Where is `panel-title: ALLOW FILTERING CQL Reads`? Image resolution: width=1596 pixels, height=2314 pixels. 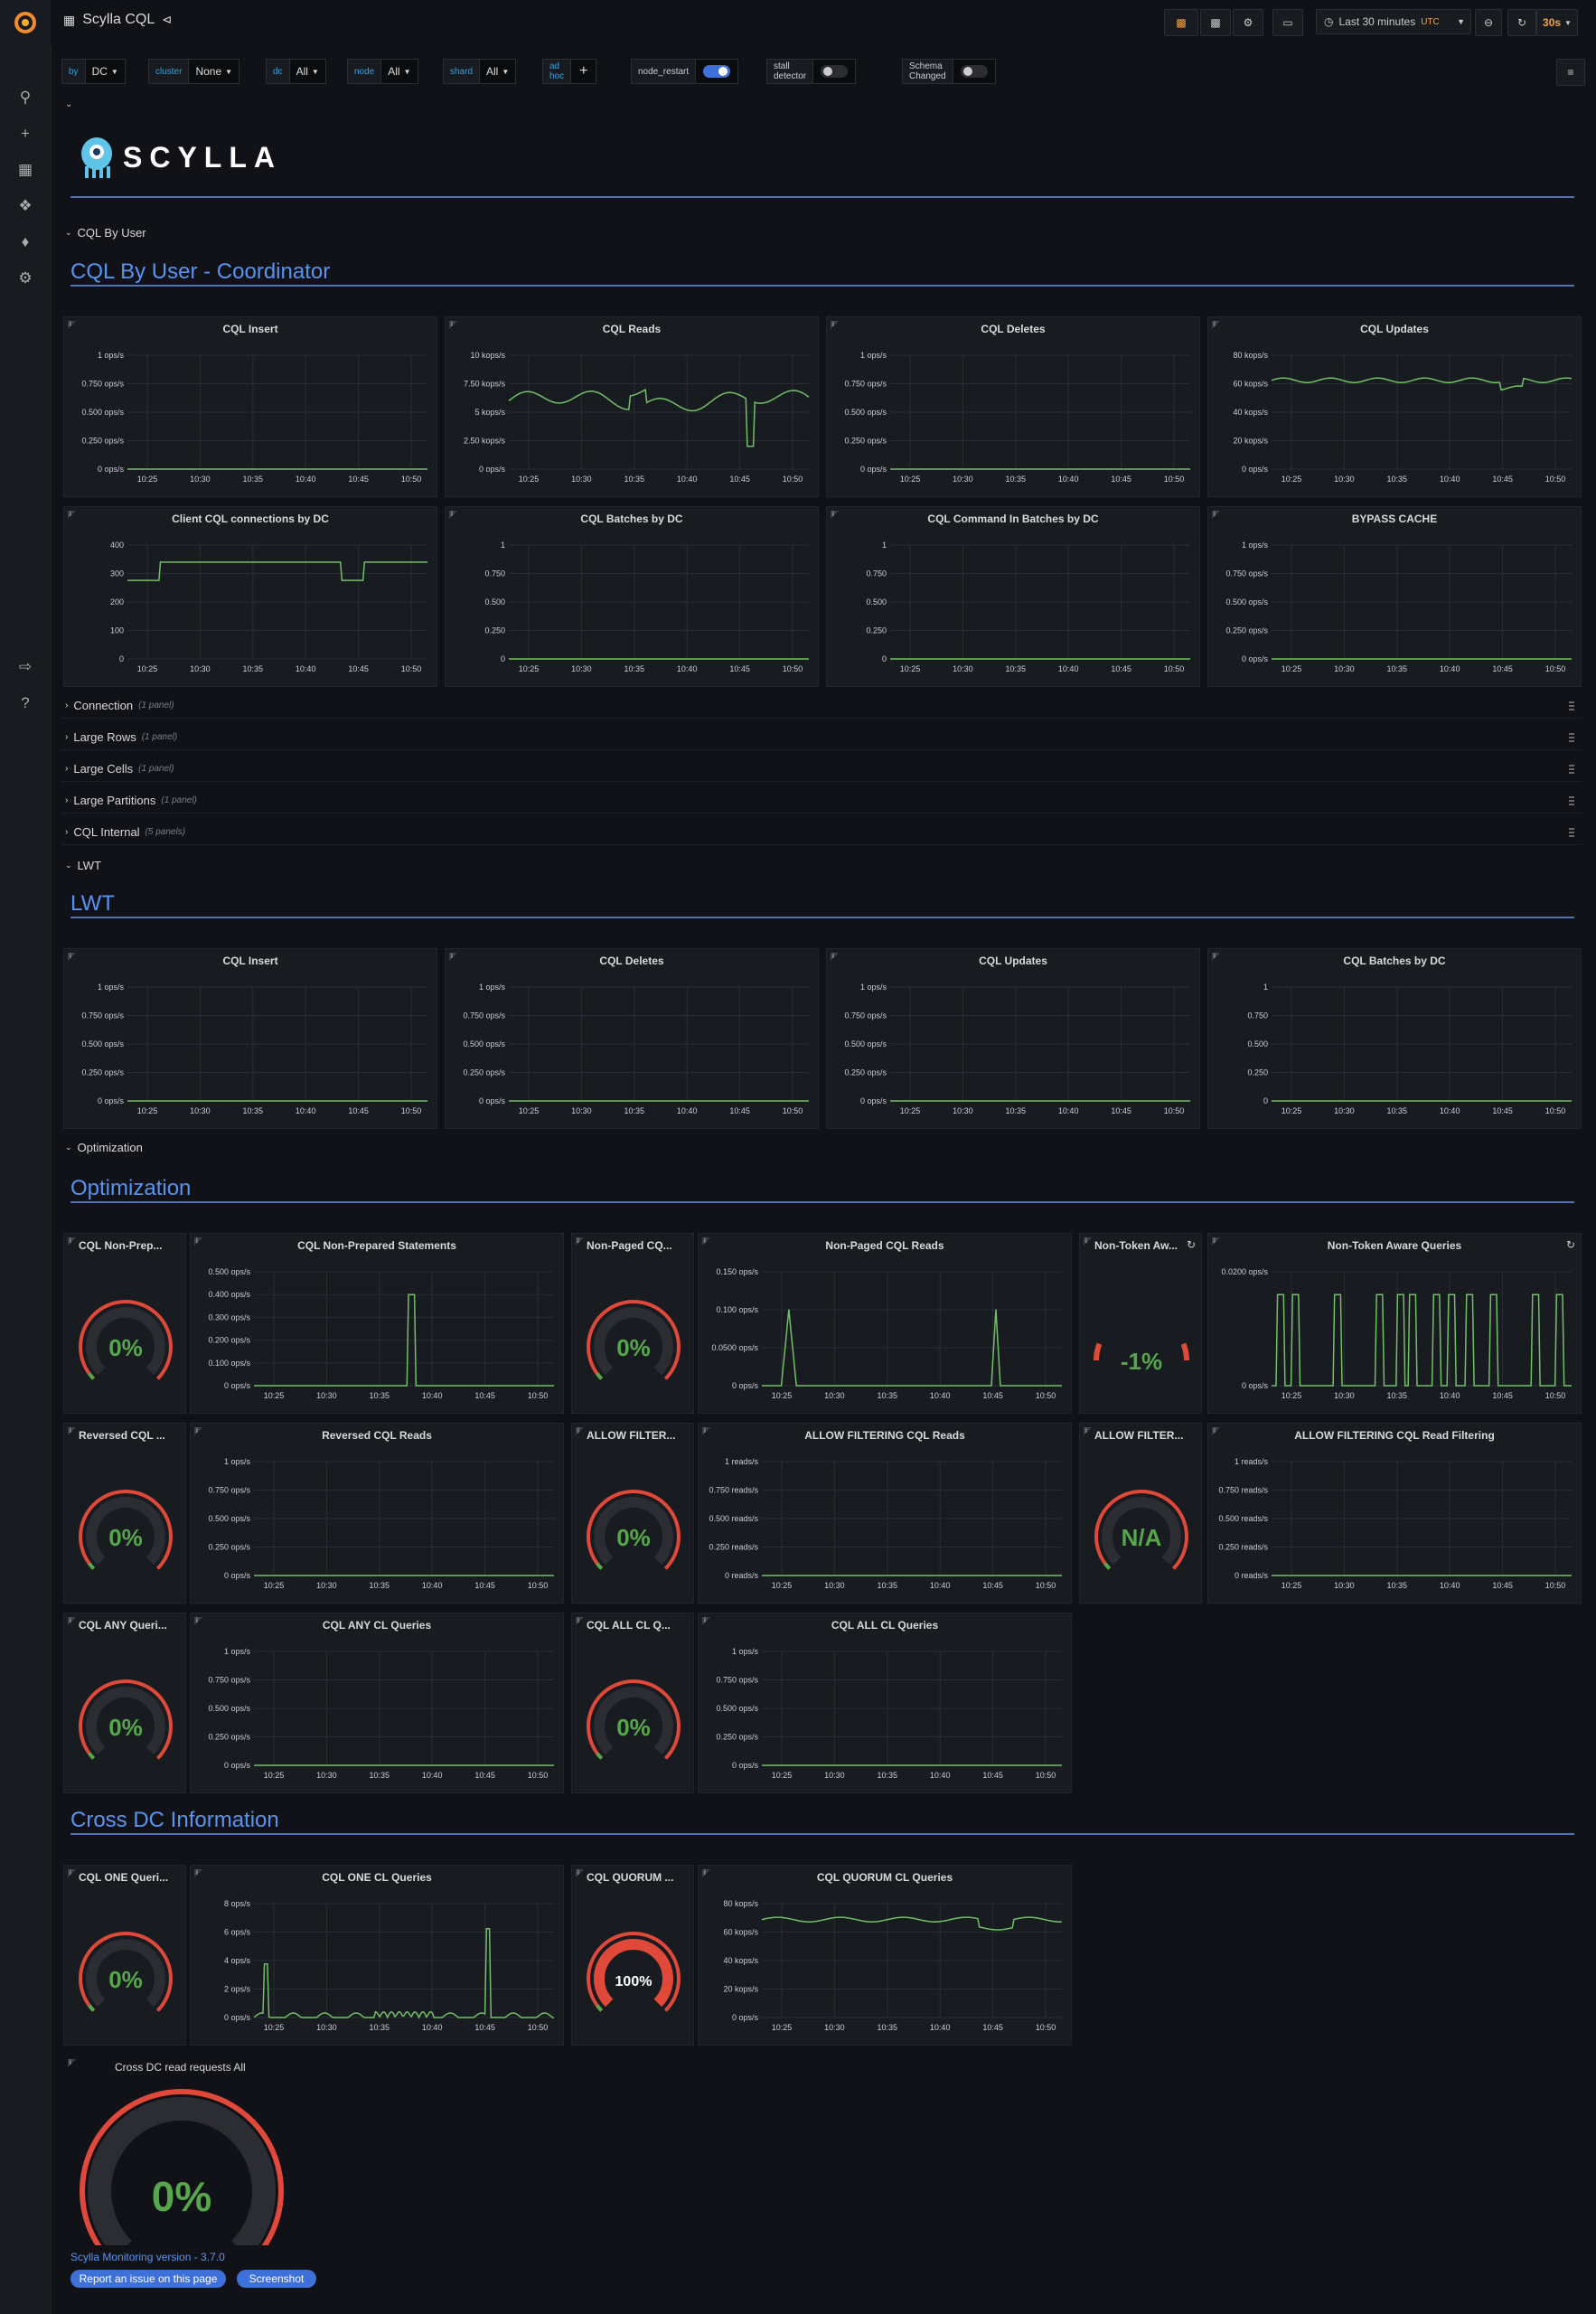
panel-title: ALLOW FILTERING CQL Reads is located at coordinates (884, 1436).